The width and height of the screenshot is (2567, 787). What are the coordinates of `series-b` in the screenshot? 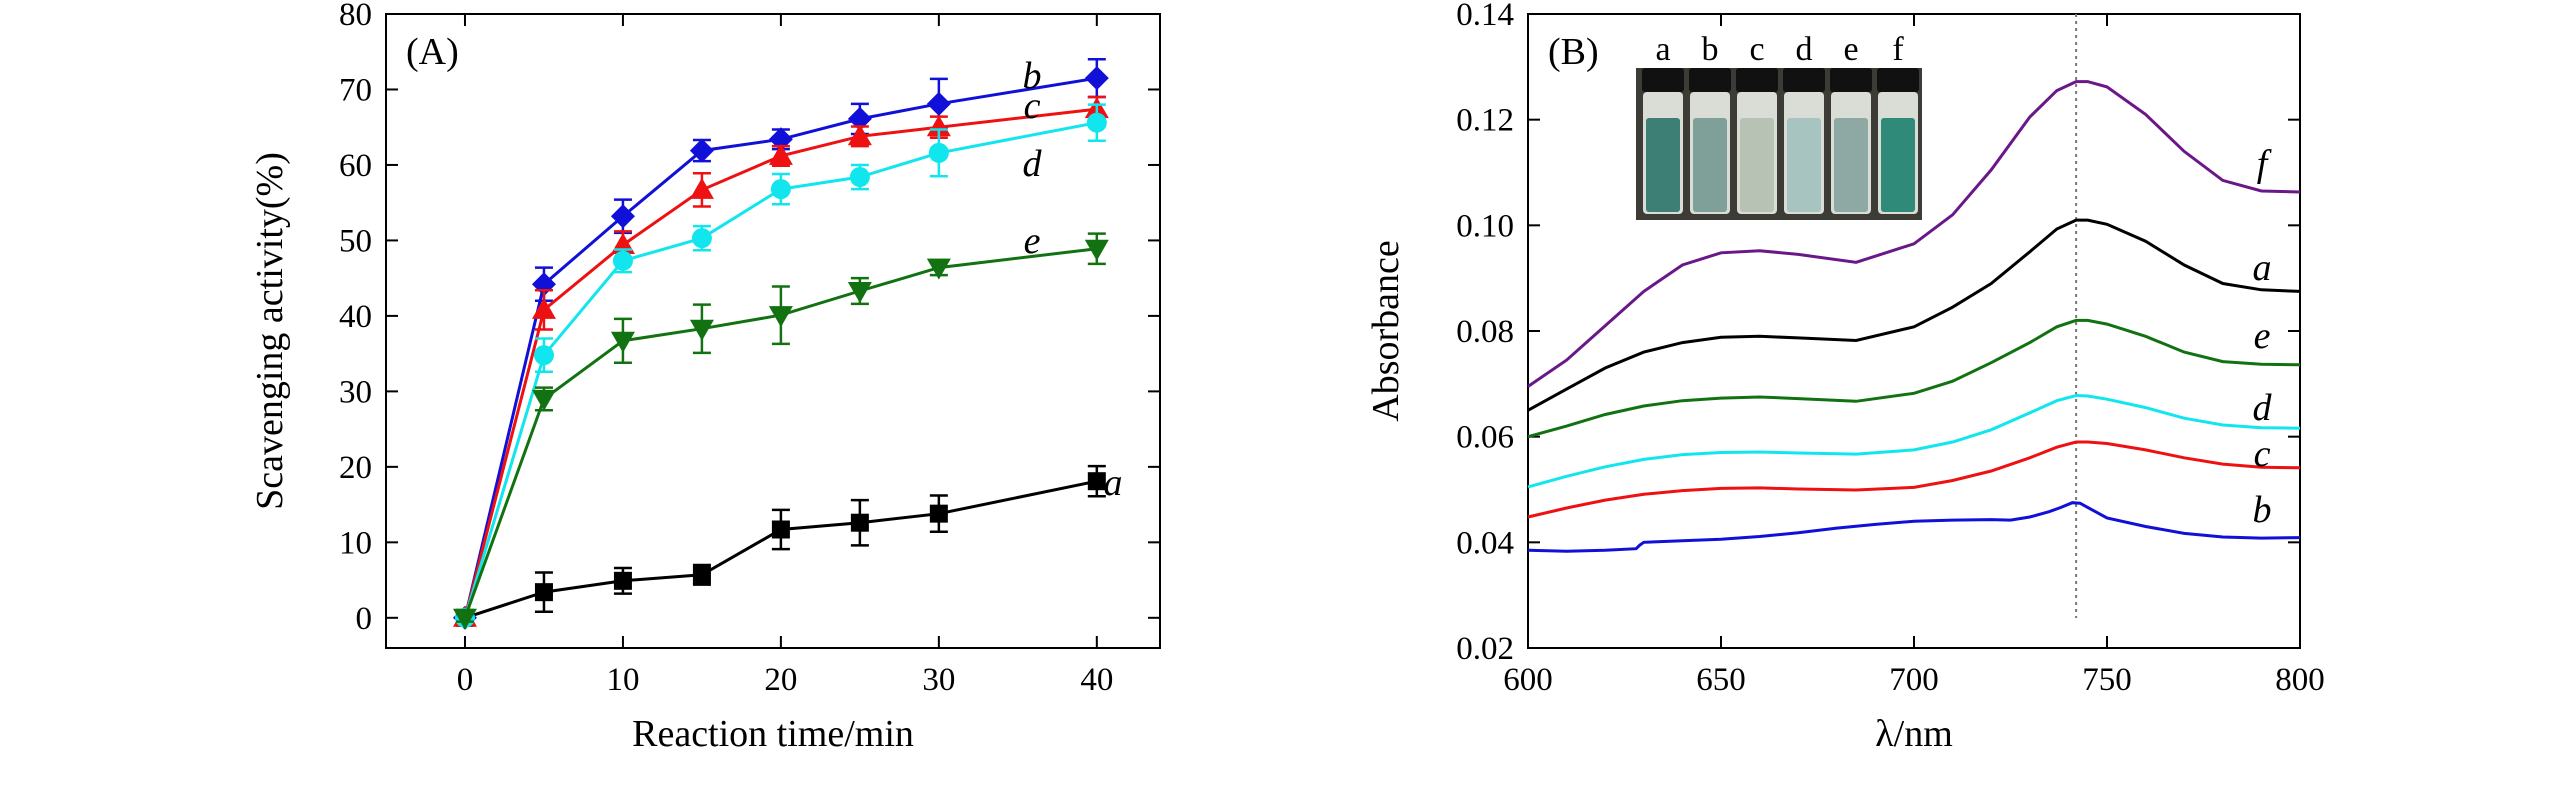 It's located at (1914, 527).